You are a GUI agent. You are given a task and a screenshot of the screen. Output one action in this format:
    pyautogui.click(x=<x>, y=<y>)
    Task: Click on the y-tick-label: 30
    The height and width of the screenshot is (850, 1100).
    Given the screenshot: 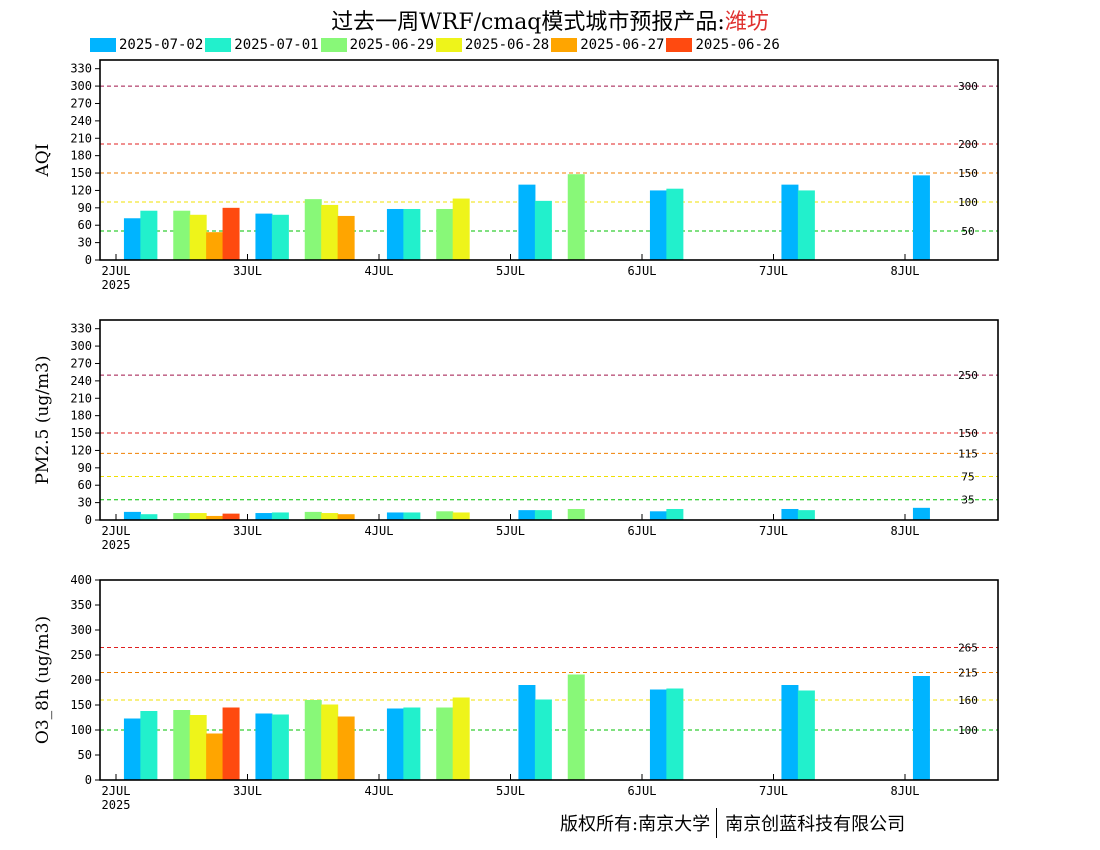 What is the action you would take?
    pyautogui.click(x=85, y=503)
    